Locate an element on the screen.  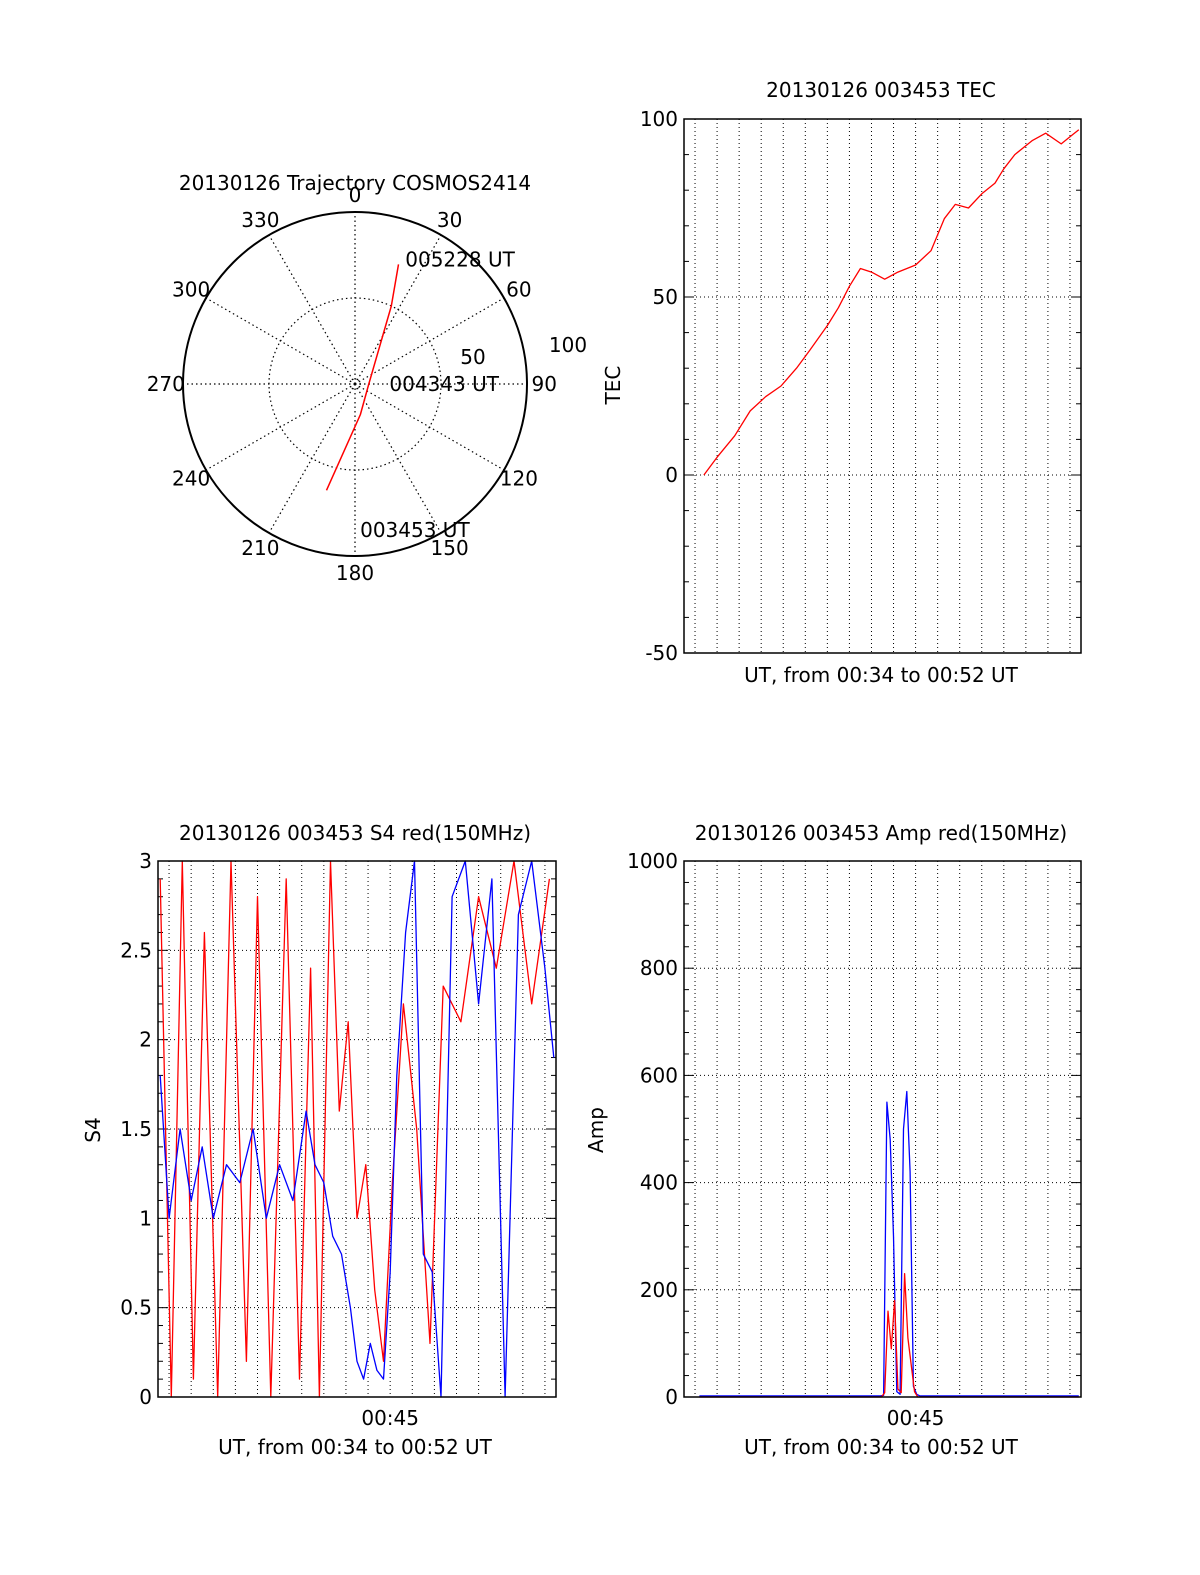
tec-y-tick-label: 0 is located at coordinates (671, 475).